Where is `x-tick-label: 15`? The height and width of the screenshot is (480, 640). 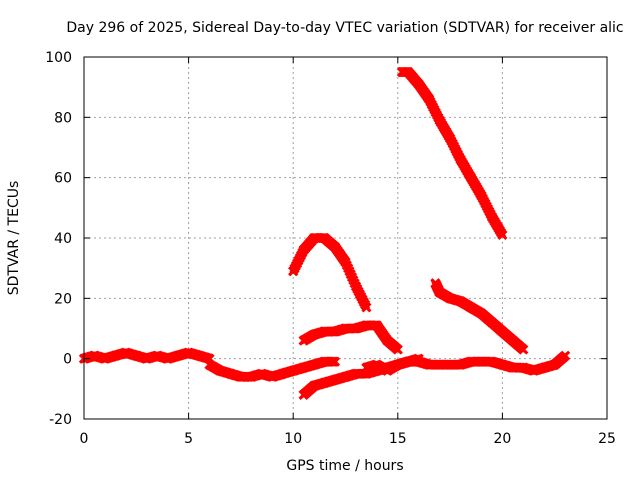 x-tick-label: 15 is located at coordinates (398, 439).